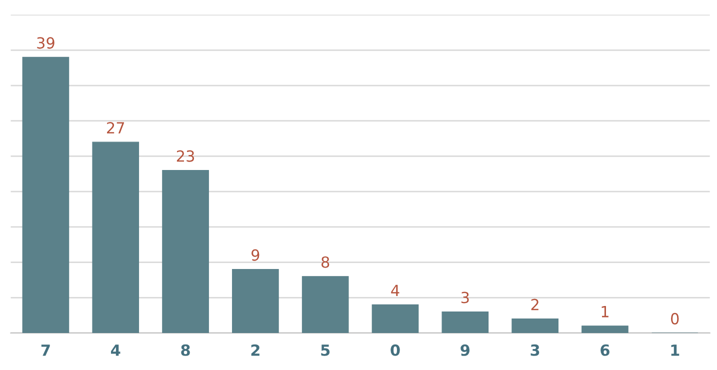 The height and width of the screenshot is (370, 717). What do you see at coordinates (185, 350) in the screenshot?
I see `x-tick-label: 8` at bounding box center [185, 350].